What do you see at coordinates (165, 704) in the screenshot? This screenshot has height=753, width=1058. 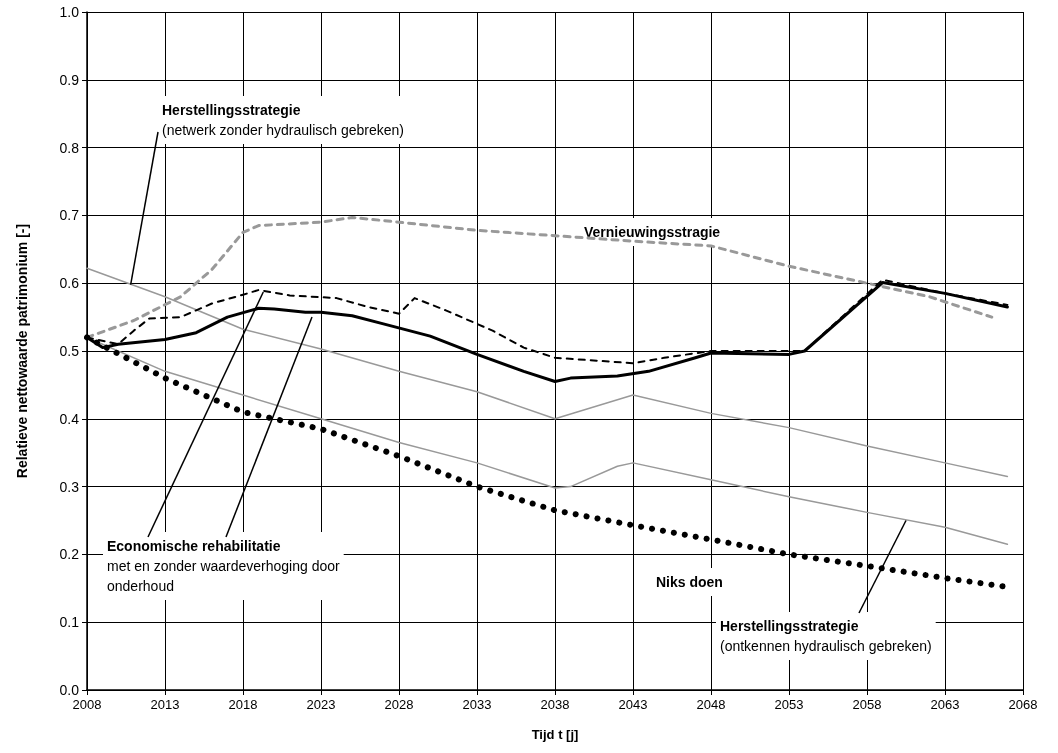 I see `x-tick-label: 2013` at bounding box center [165, 704].